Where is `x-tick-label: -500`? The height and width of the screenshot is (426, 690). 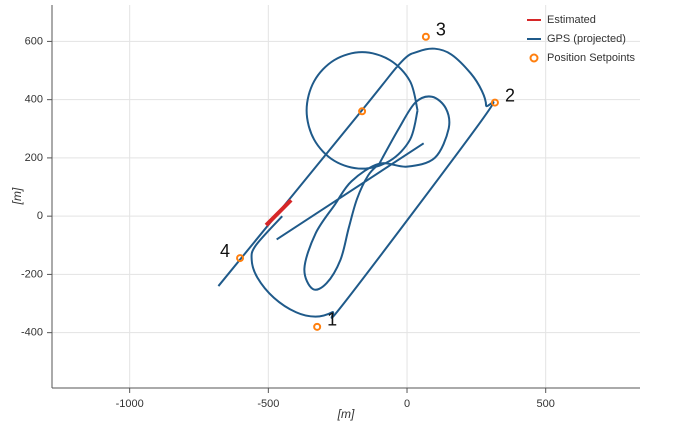 x-tick-label: -500 is located at coordinates (268, 404).